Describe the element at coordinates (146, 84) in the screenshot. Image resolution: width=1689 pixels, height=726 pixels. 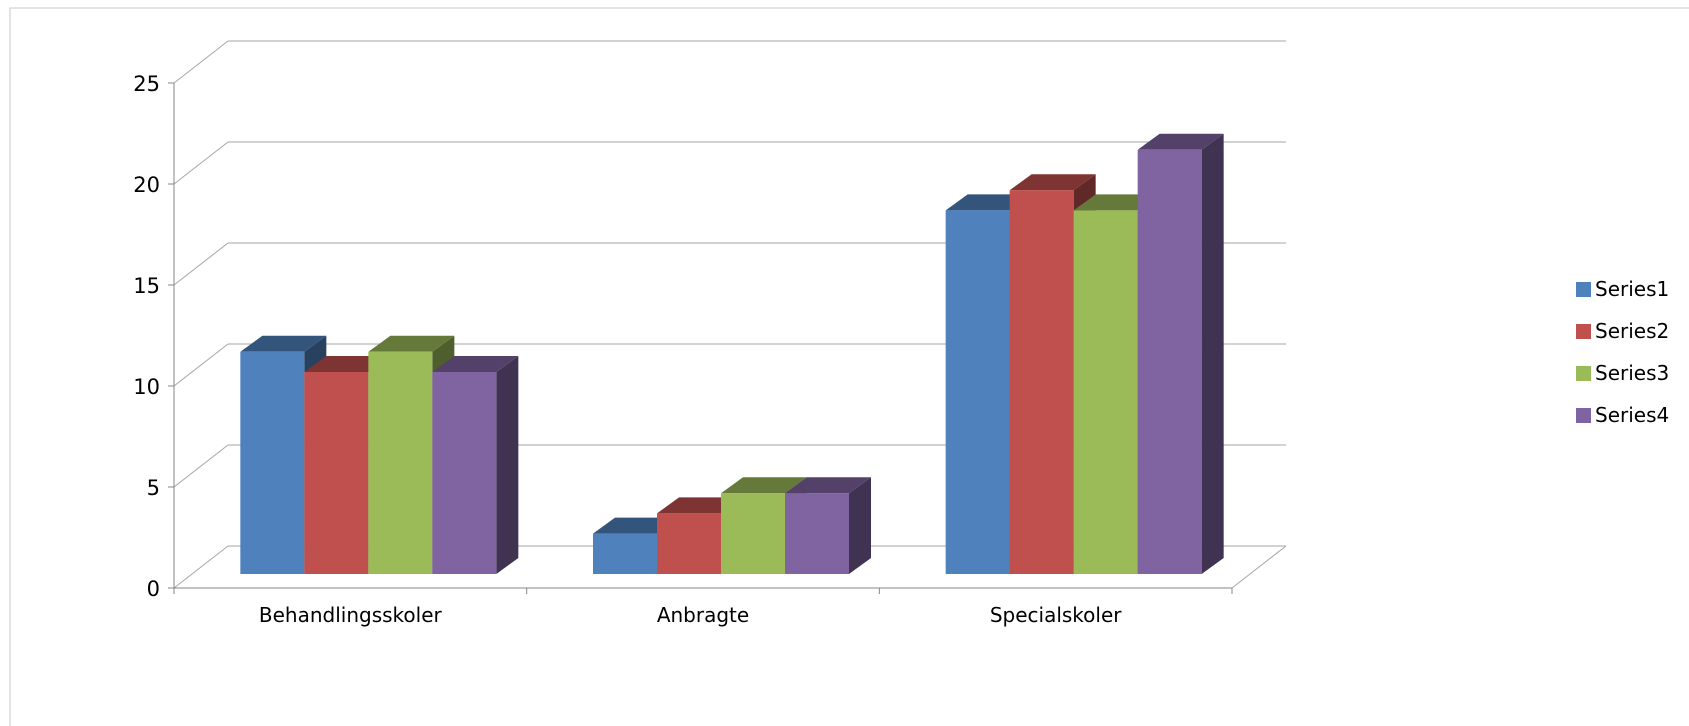
I see `y-tick-label: 25` at that location.